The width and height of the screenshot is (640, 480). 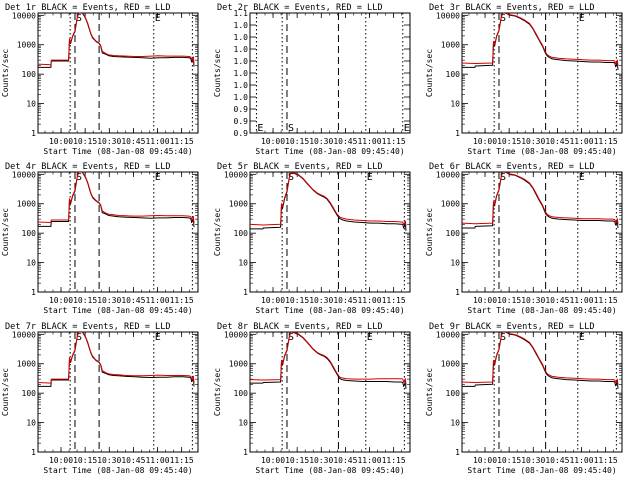 I want to click on panel-title: Det 3r BLACK = Events, RED = LLD, so click(x=512, y=8).